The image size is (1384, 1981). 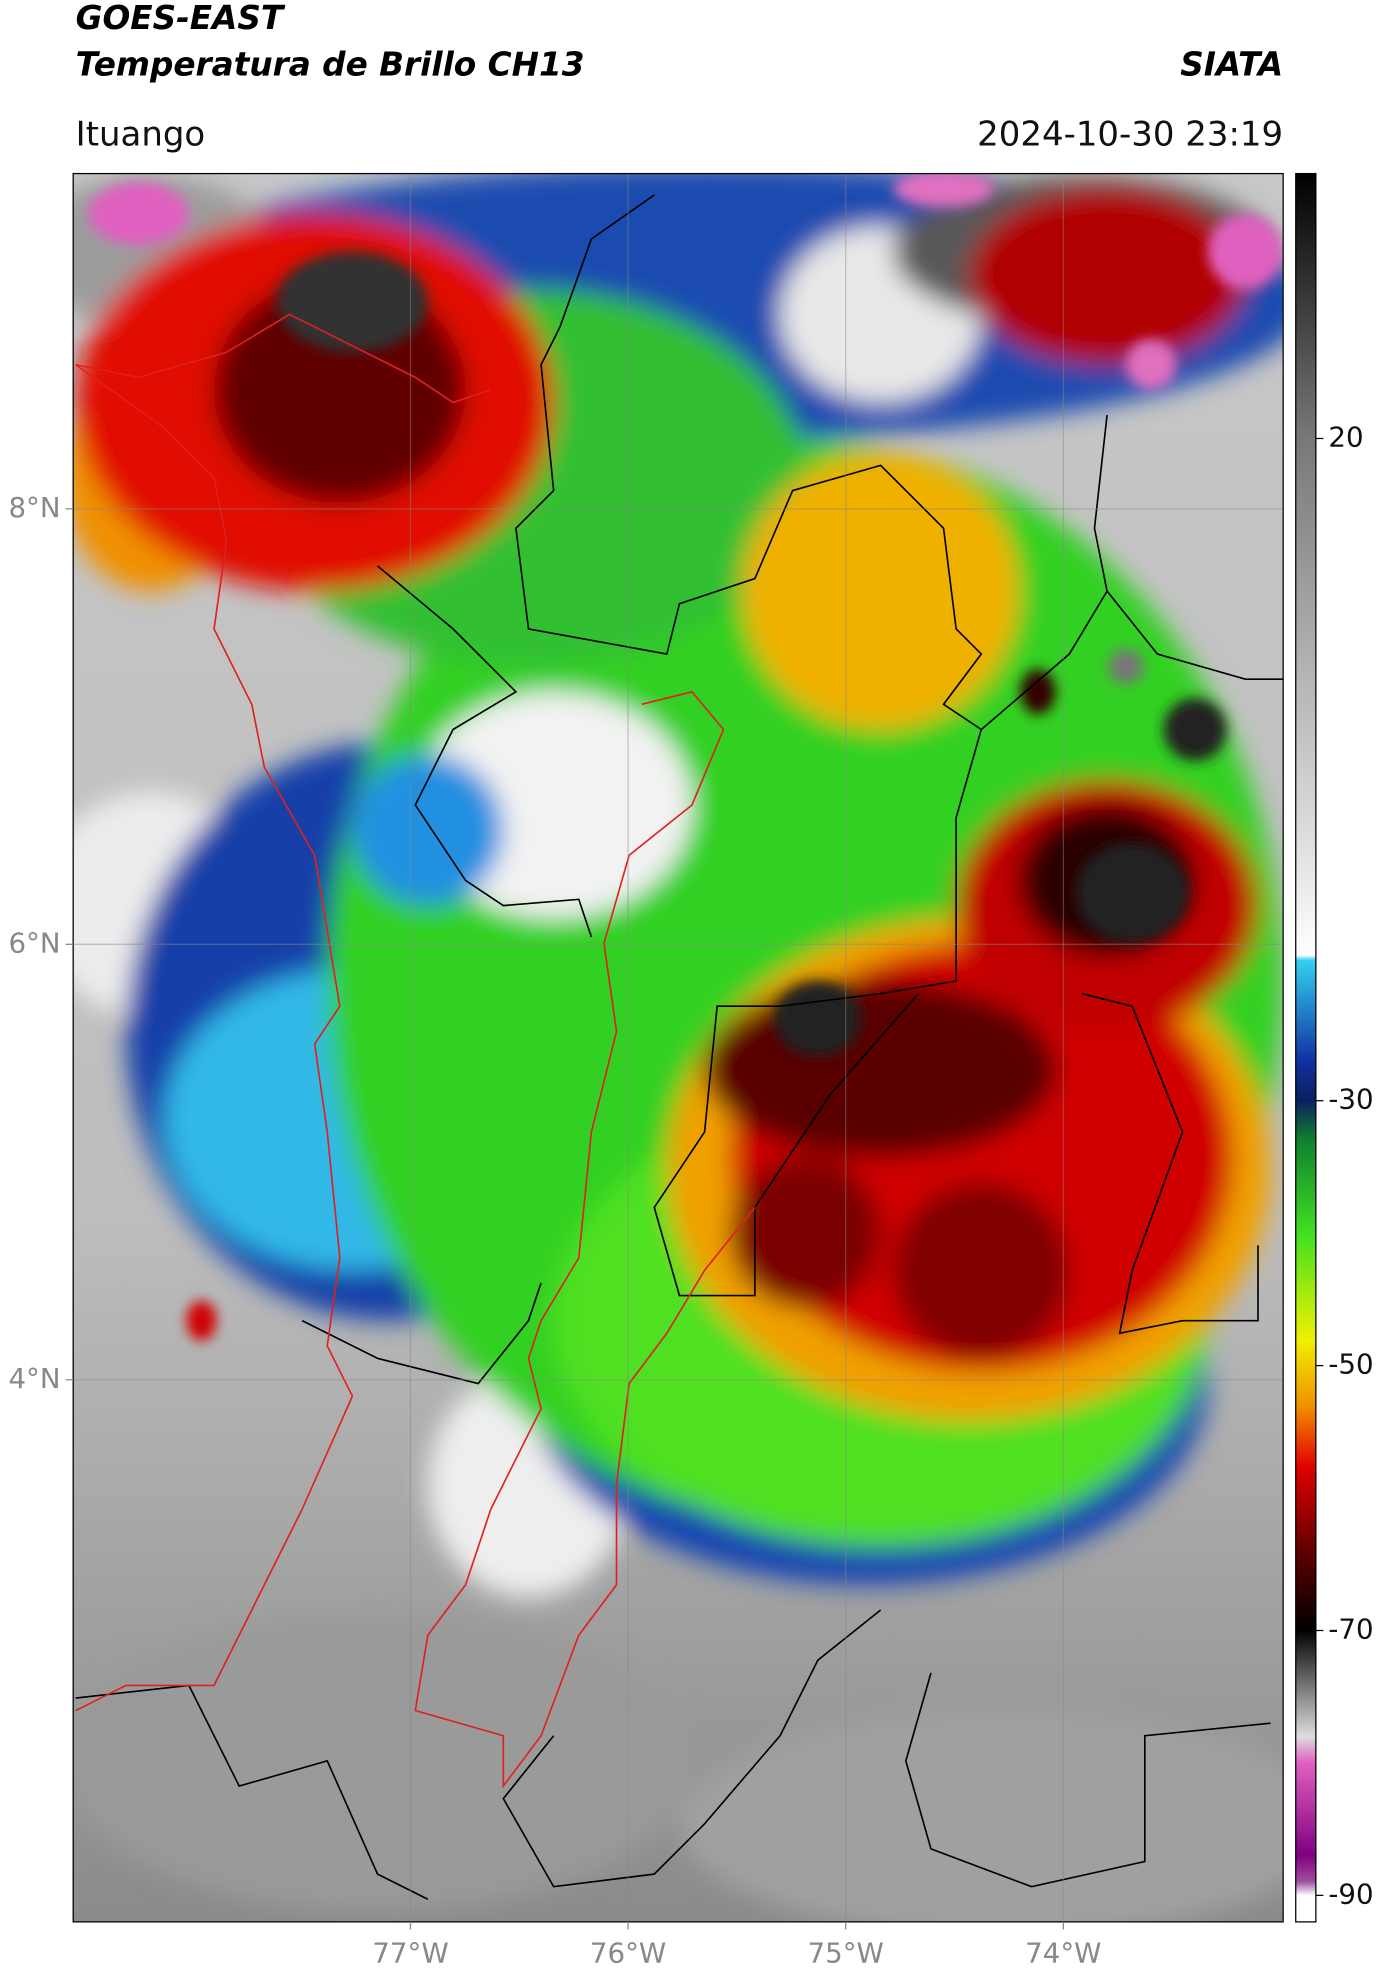 What do you see at coordinates (34, 507) in the screenshot?
I see `y-tick-label: 8°N` at bounding box center [34, 507].